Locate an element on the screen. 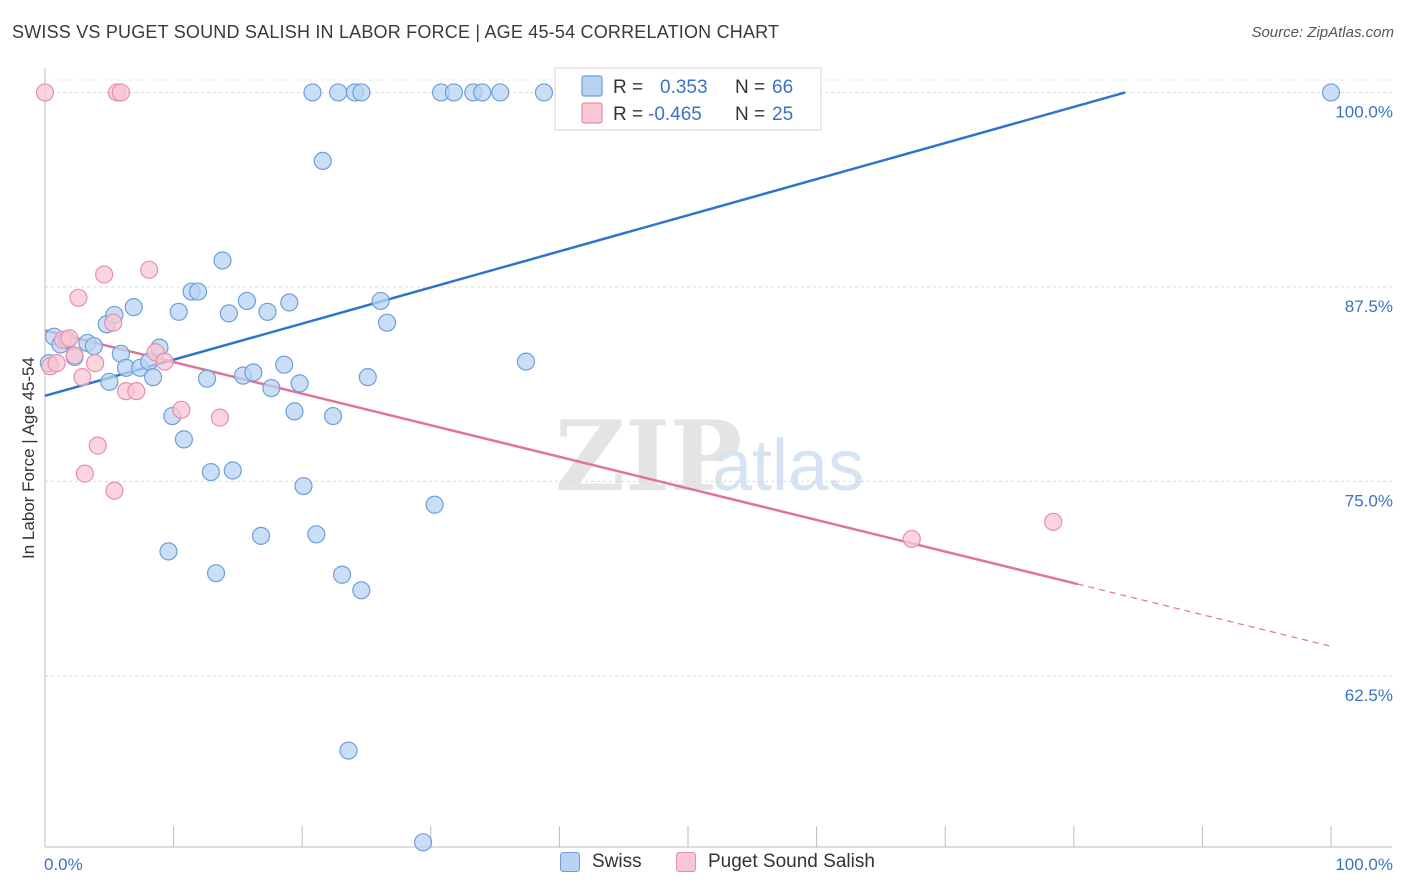  legend: R = 0.353 N = 66 R = -0.465 N = 25 is located at coordinates (688, 99).